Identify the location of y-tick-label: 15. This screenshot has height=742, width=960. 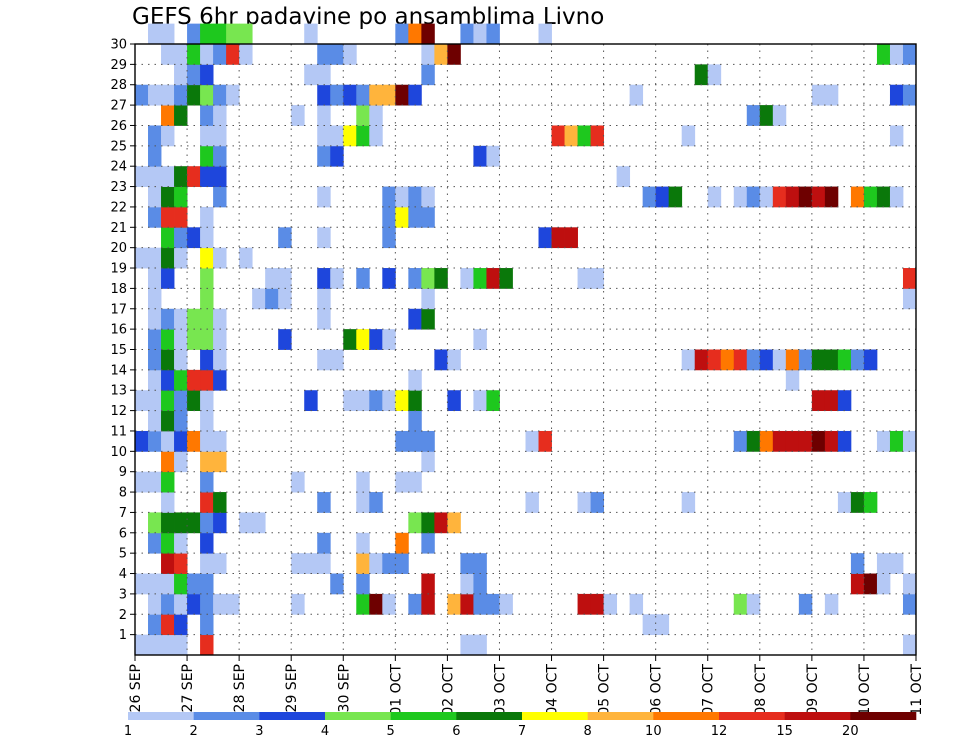
(118, 350).